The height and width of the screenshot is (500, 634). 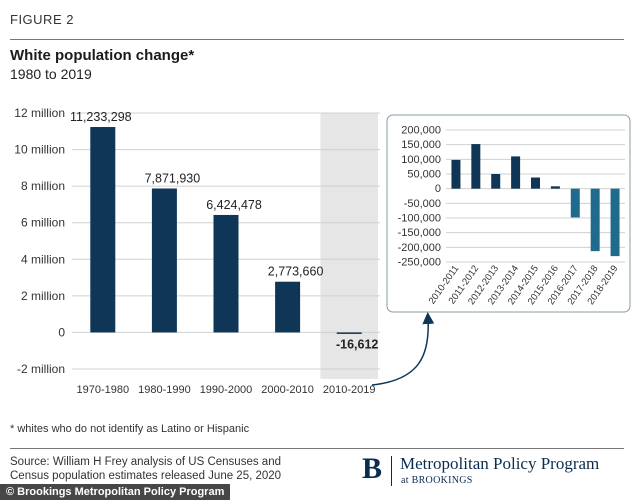 I want to click on x-tick-label: 1990-2000, so click(x=226, y=390).